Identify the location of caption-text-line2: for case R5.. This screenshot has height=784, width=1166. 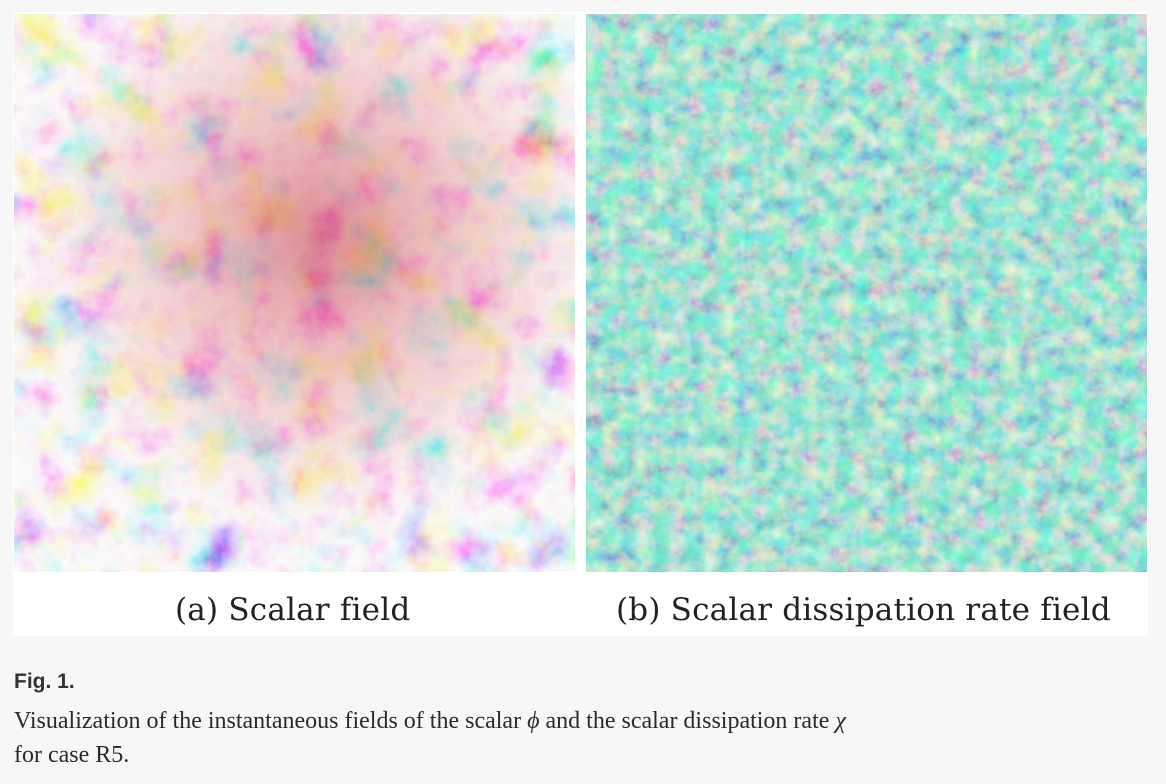
(72, 755).